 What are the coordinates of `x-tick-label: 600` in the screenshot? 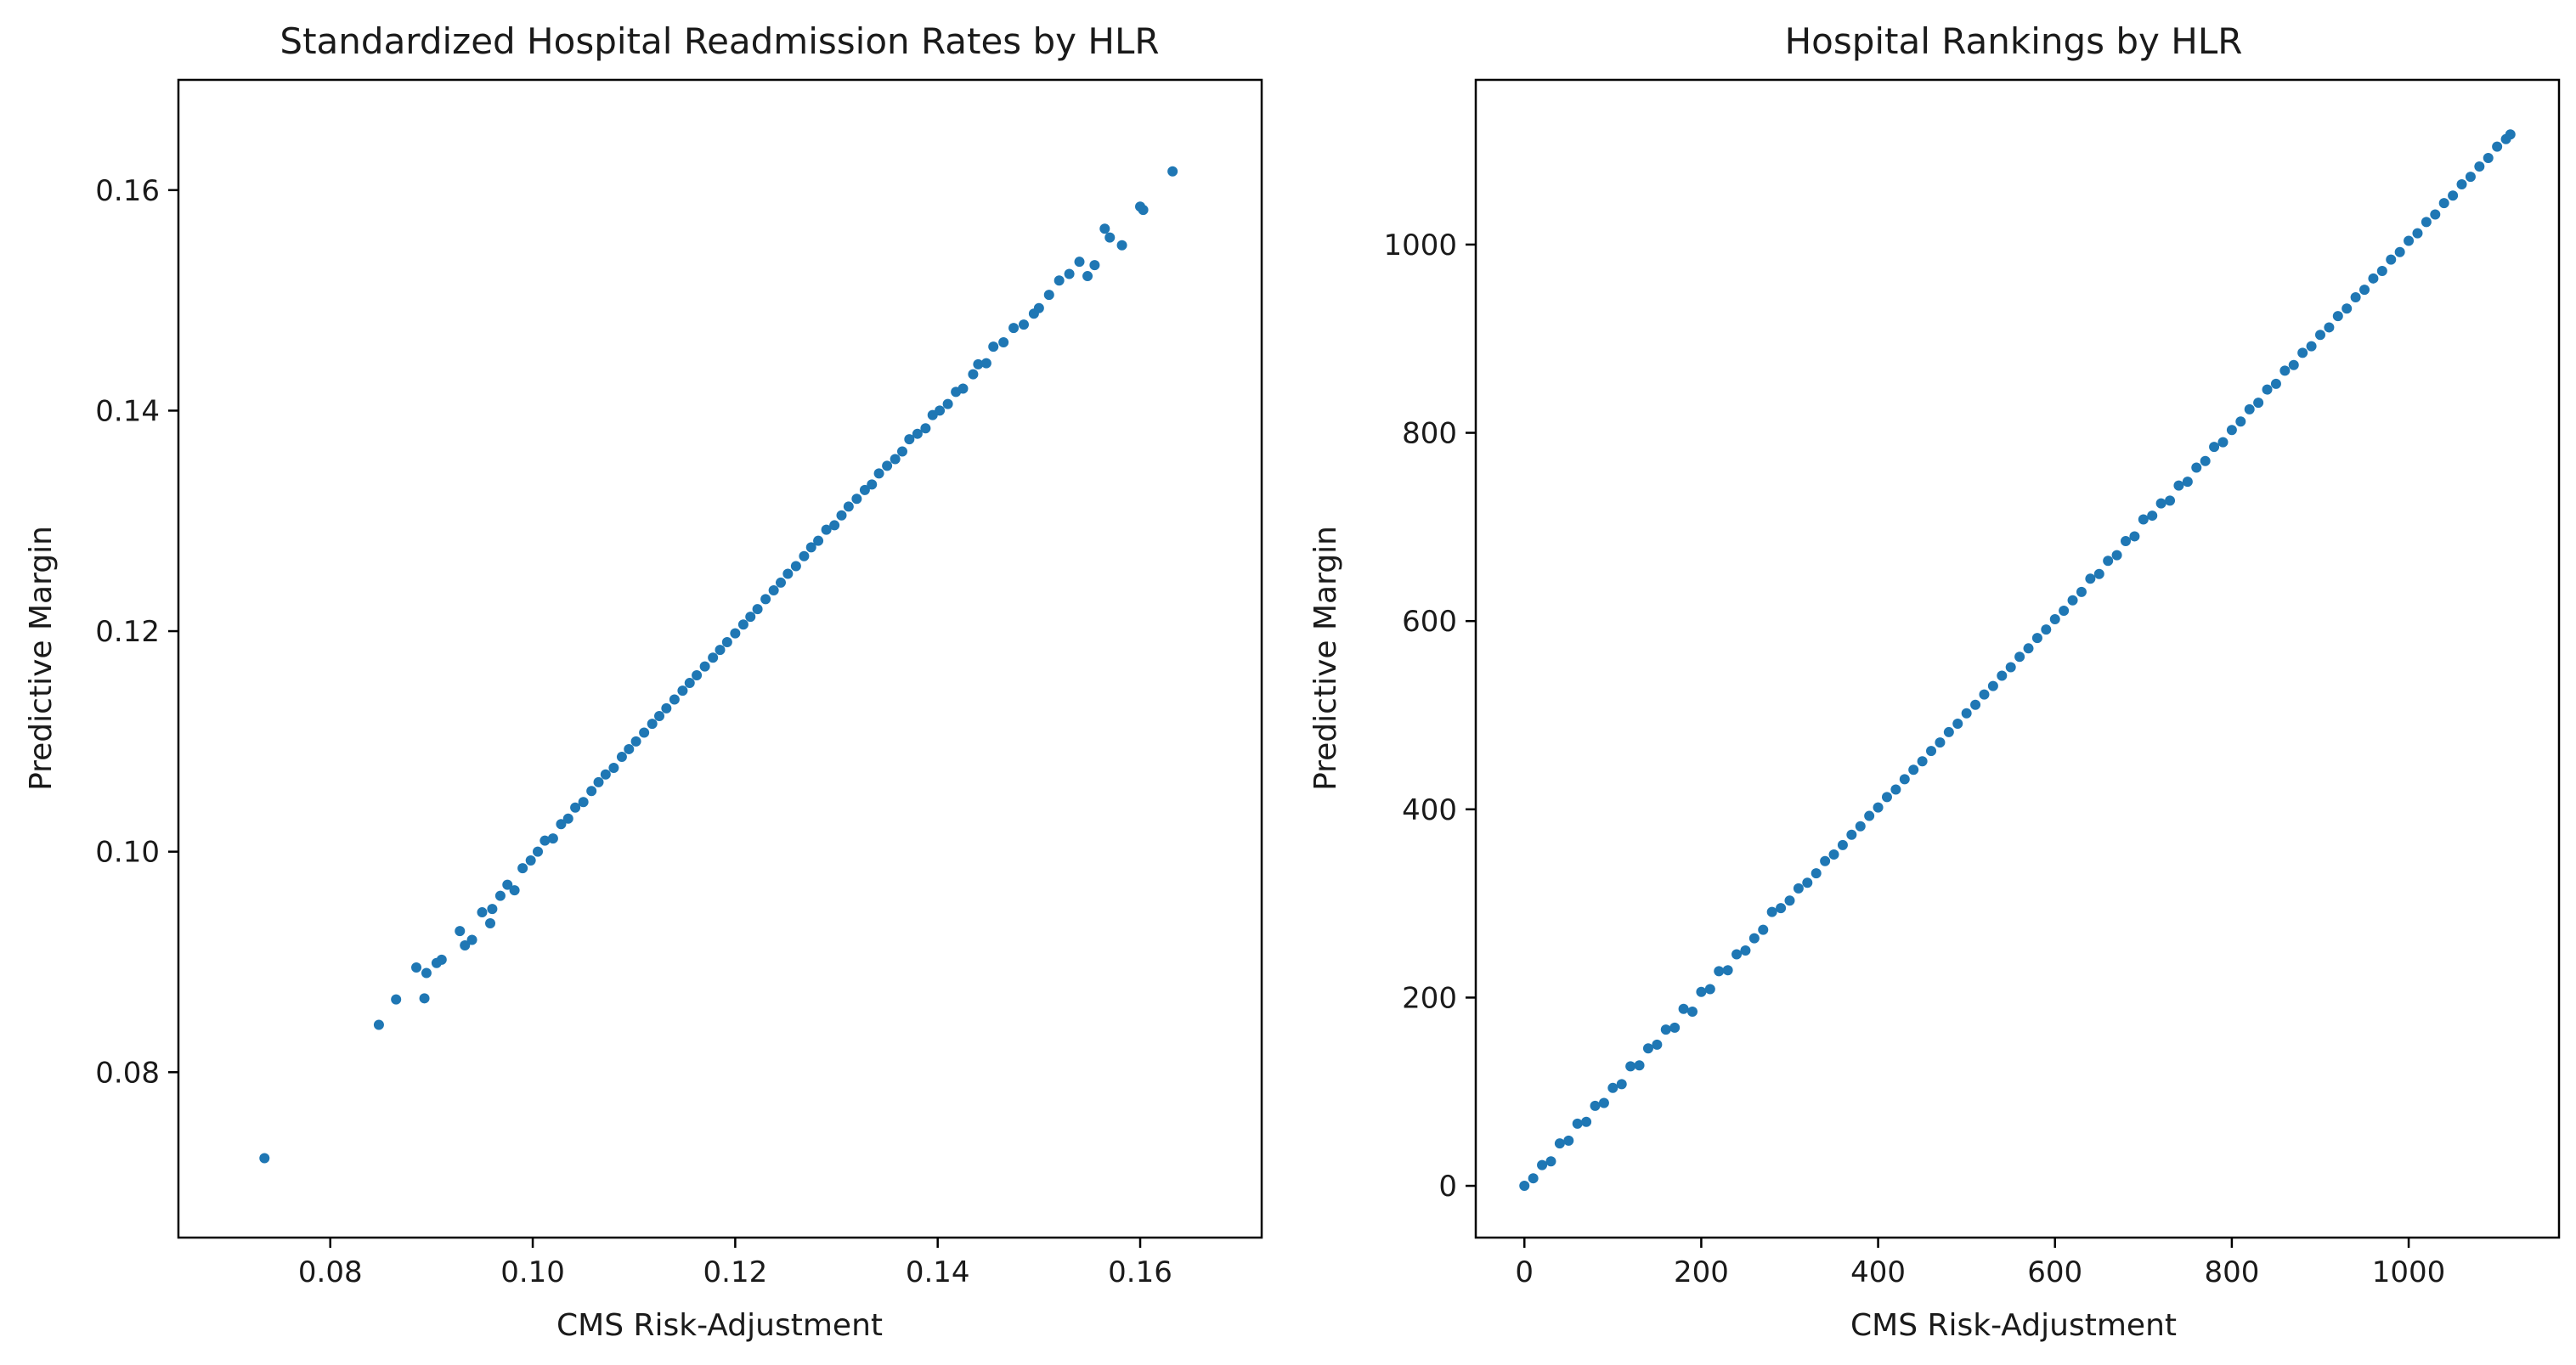 It's located at (2055, 1272).